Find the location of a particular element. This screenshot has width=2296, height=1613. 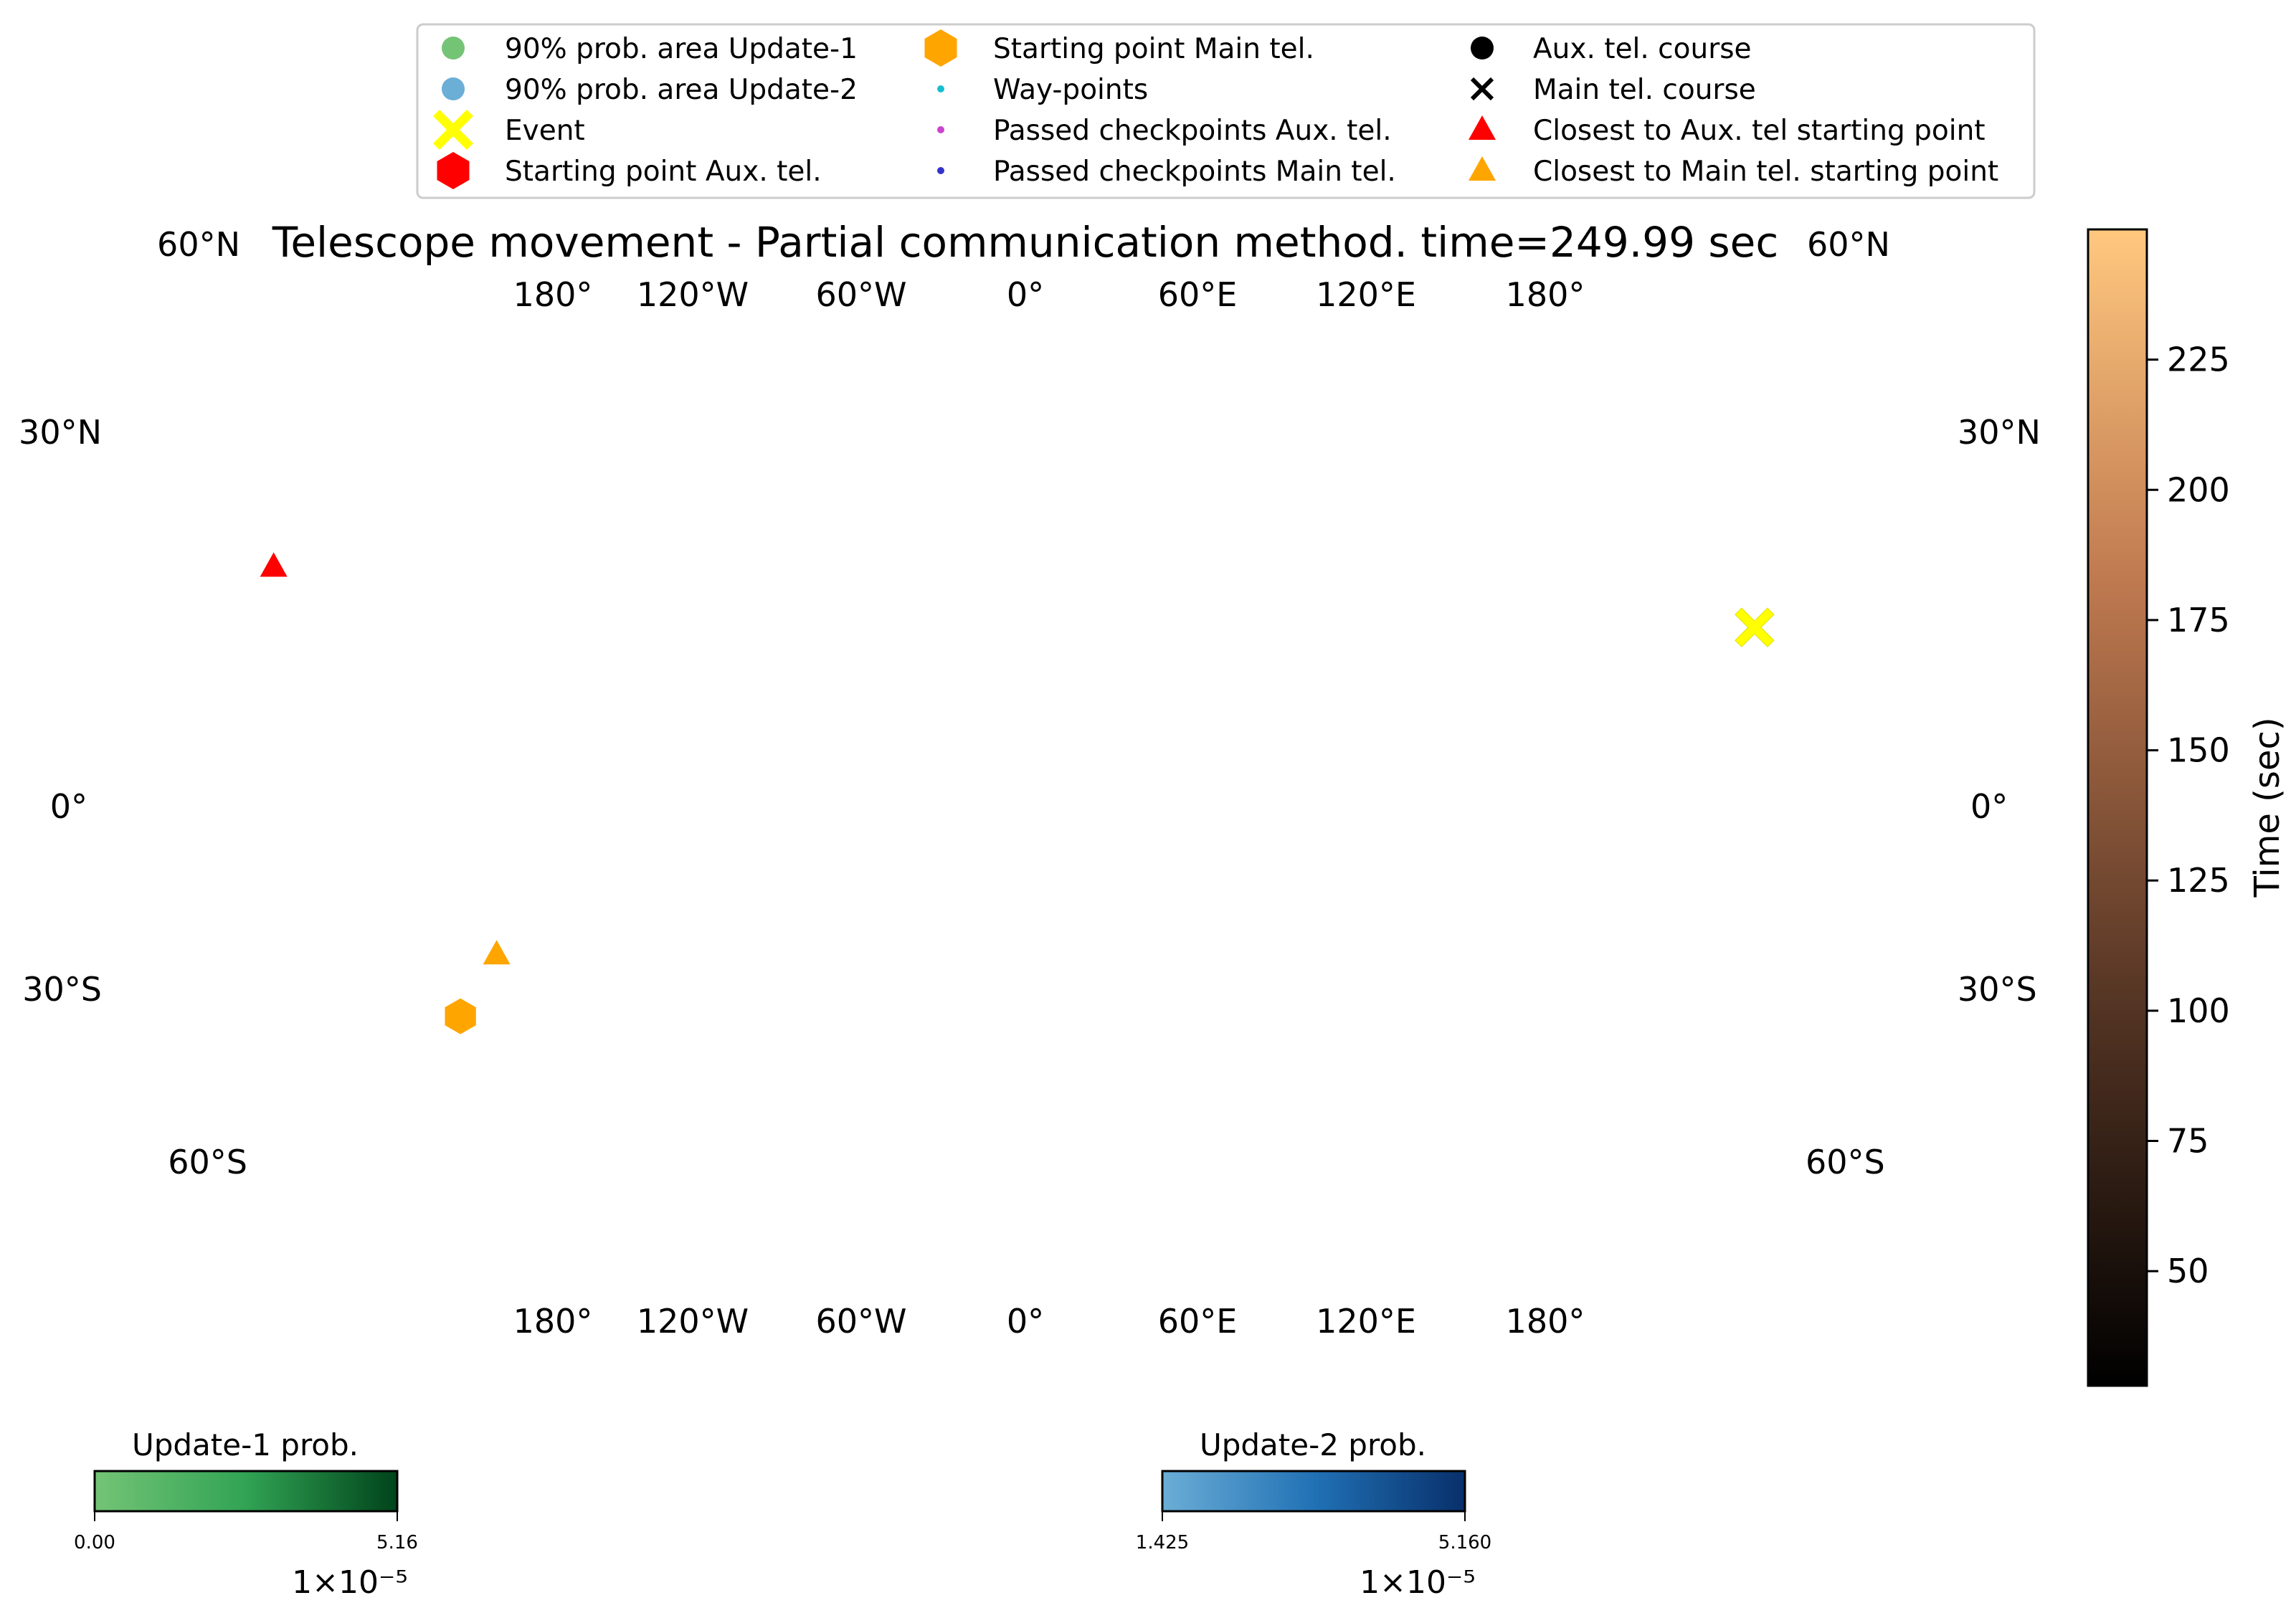

legend-item: 90% prob. area Update-2 is located at coordinates (650, 90).